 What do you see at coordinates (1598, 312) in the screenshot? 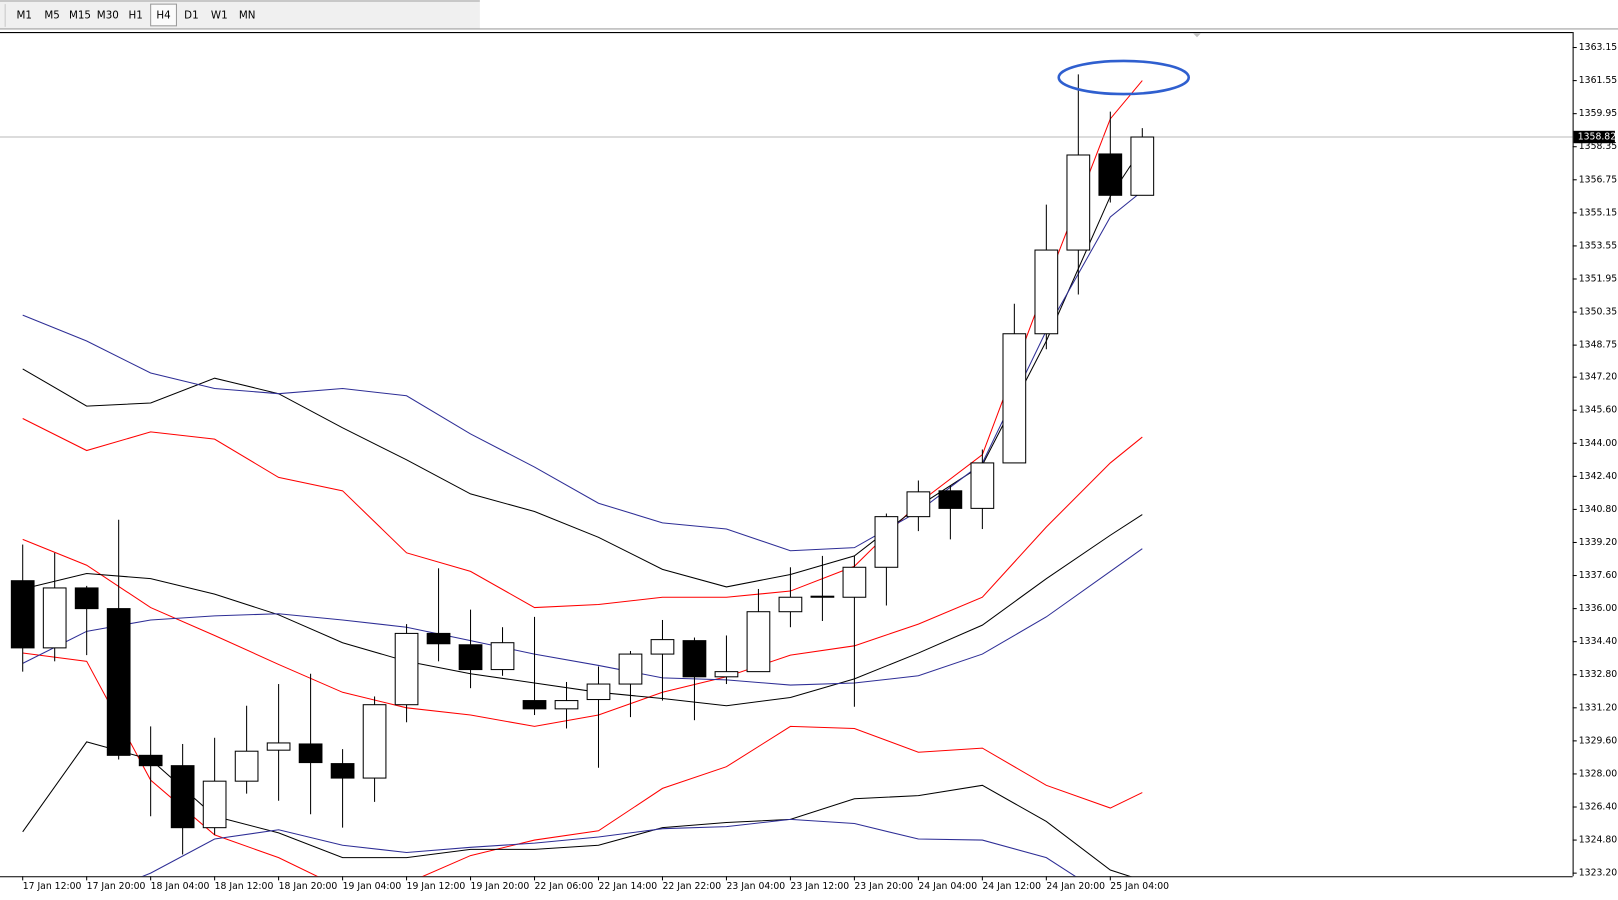
I see `y-tick-label: 1350.35` at bounding box center [1598, 312].